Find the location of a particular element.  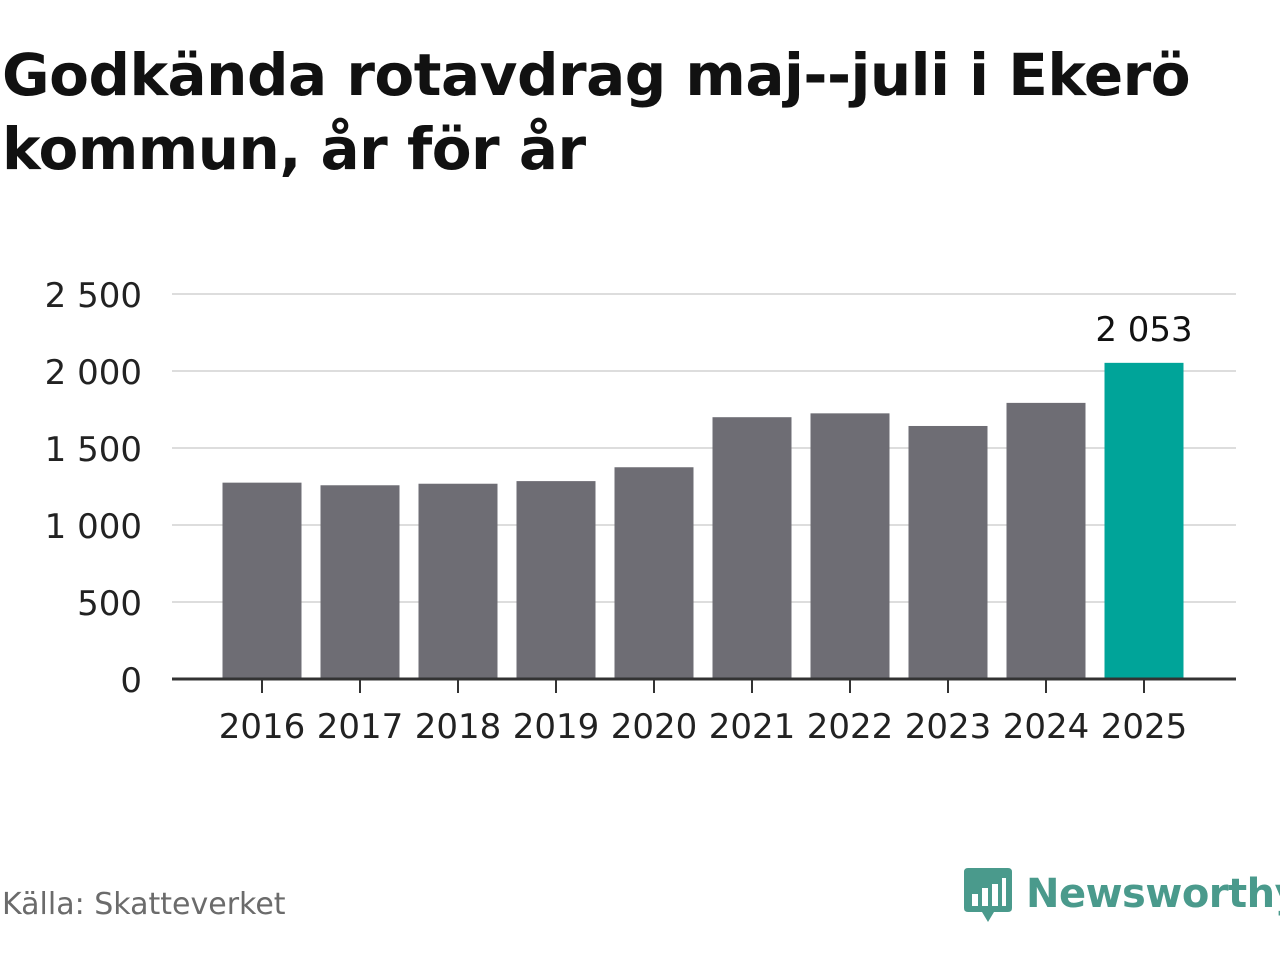

newsworthy-logo: Newsworthy is located at coordinates (1121, 894).